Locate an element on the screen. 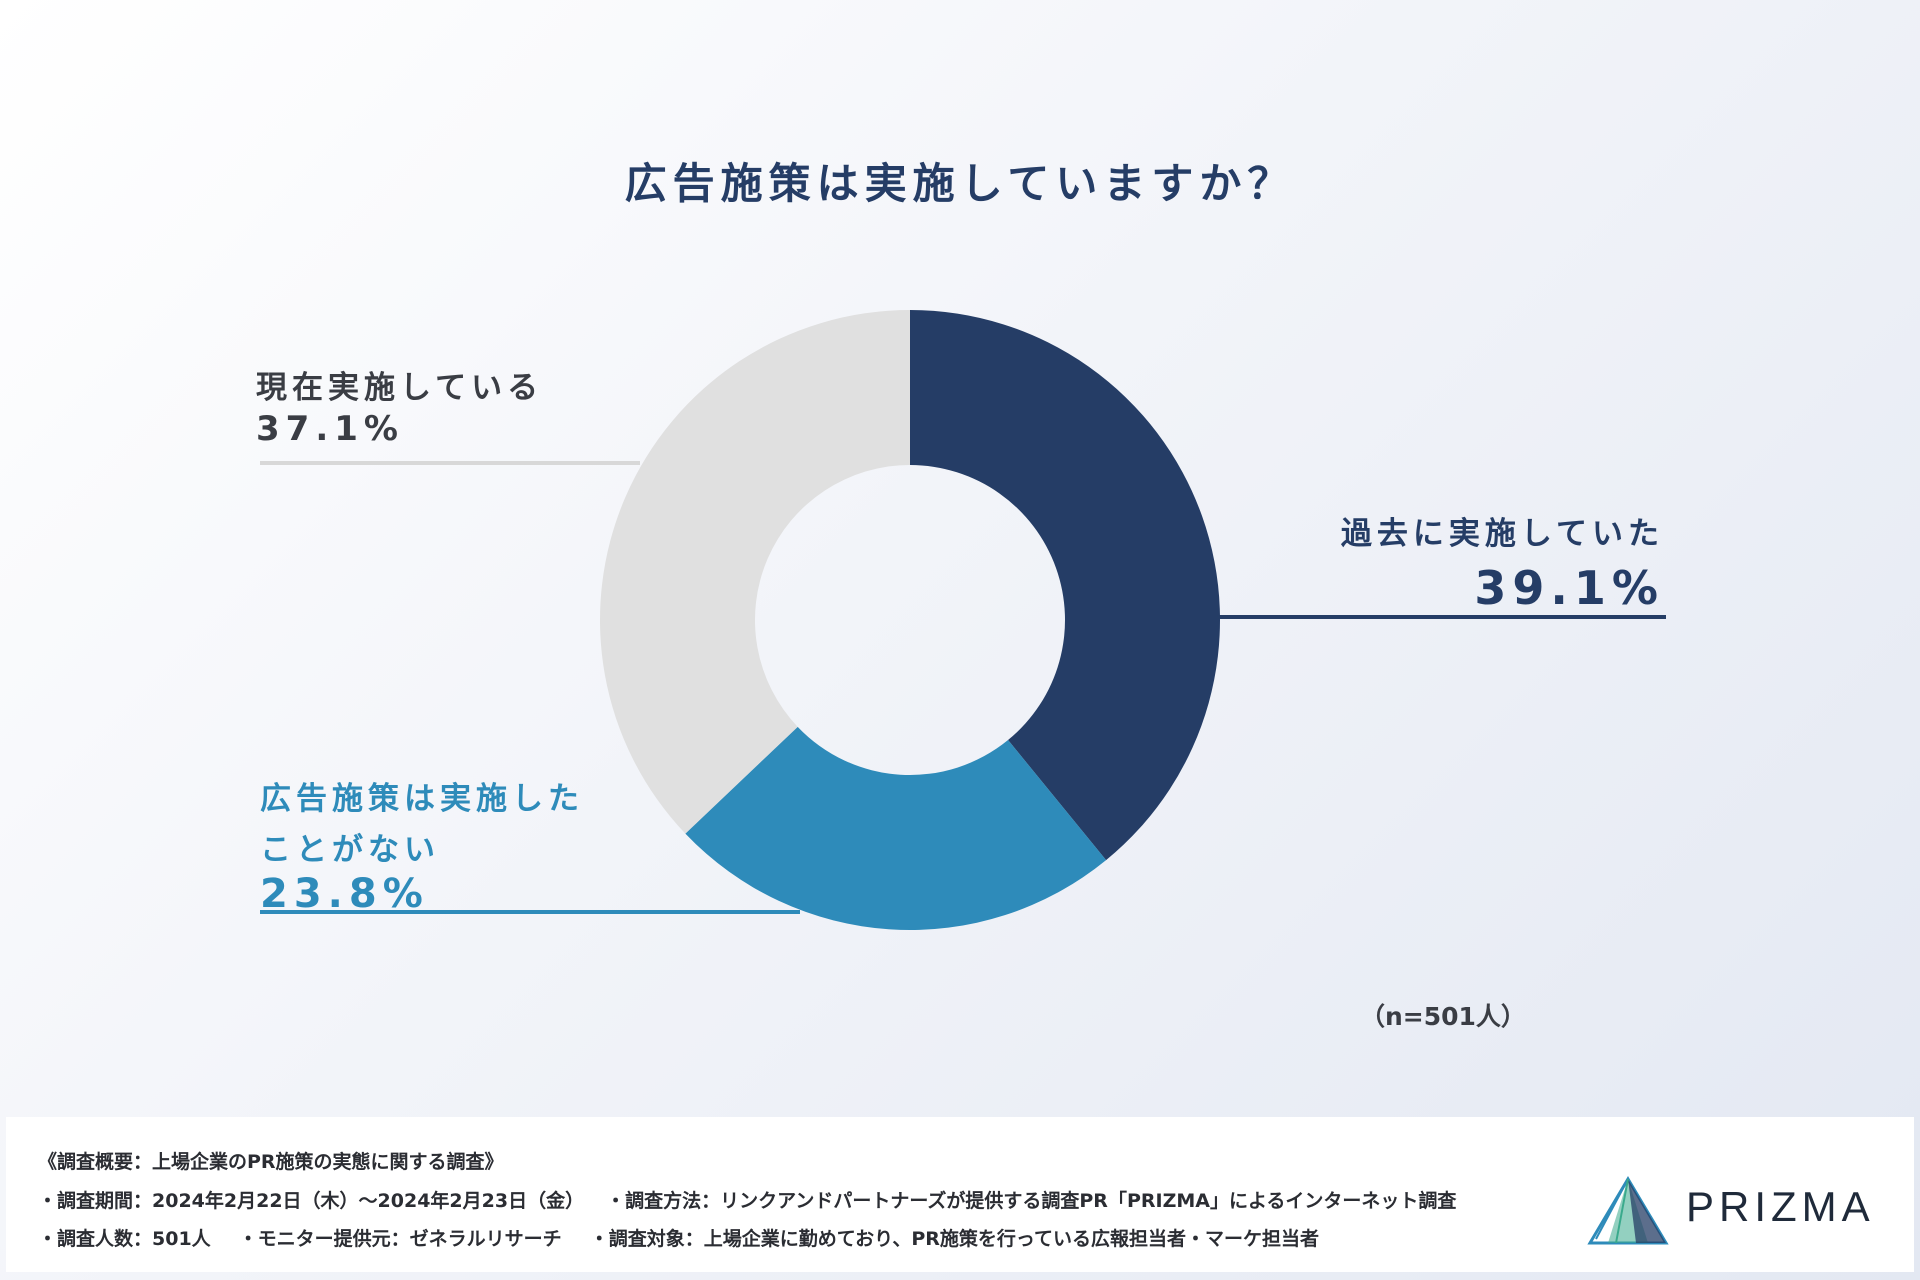 The image size is (1920, 1280). sample-size-note: （n=501人） is located at coordinates (1443, 1016).